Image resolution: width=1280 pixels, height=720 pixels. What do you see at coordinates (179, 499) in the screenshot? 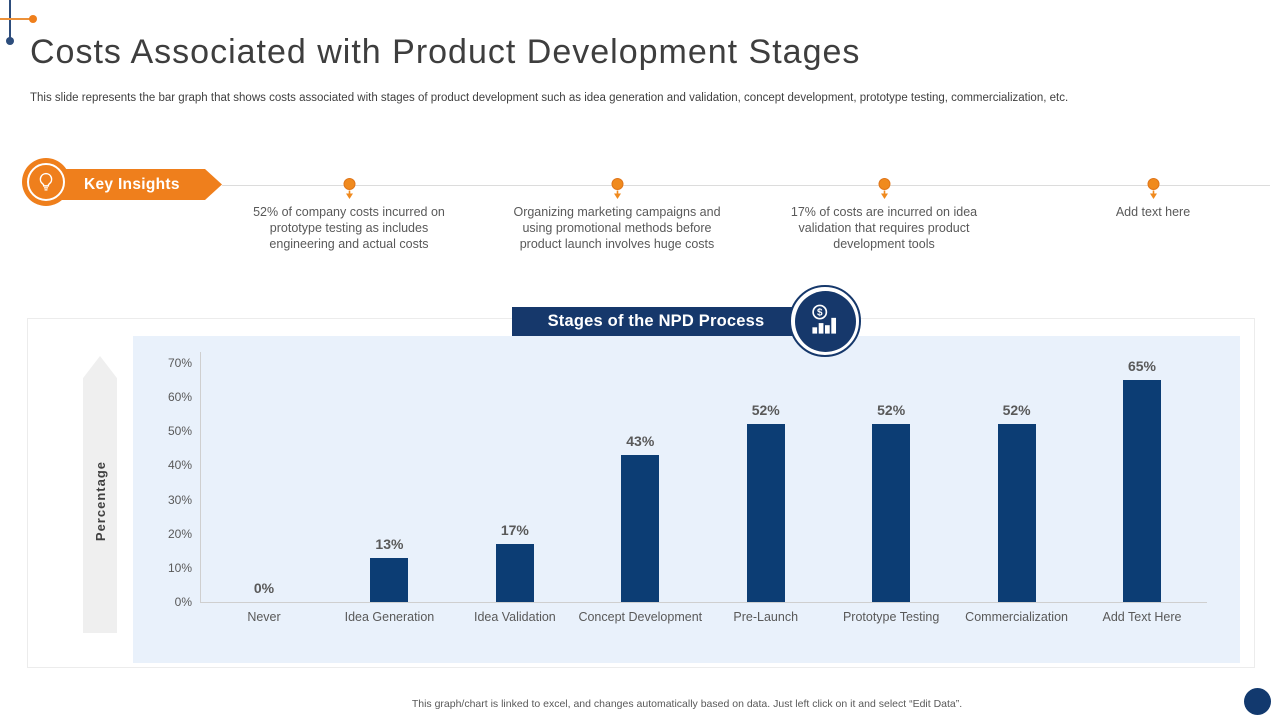
I see `y-tick-label: 30%` at bounding box center [179, 499].